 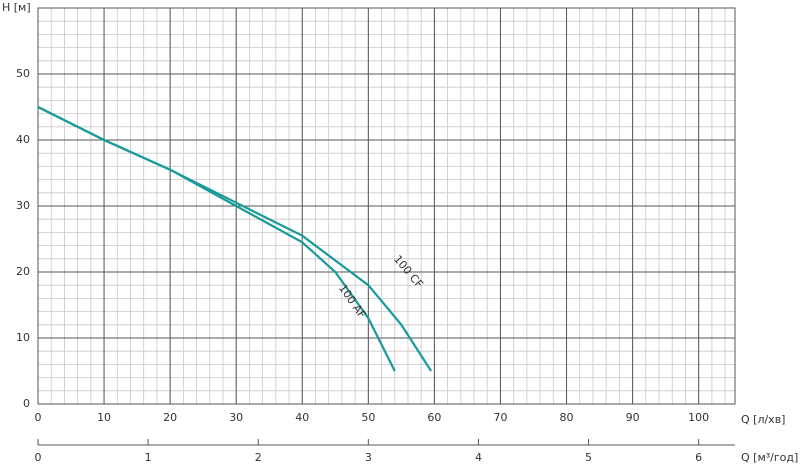 What do you see at coordinates (763, 419) in the screenshot?
I see `x-axis-label: Q [л/хв]` at bounding box center [763, 419].